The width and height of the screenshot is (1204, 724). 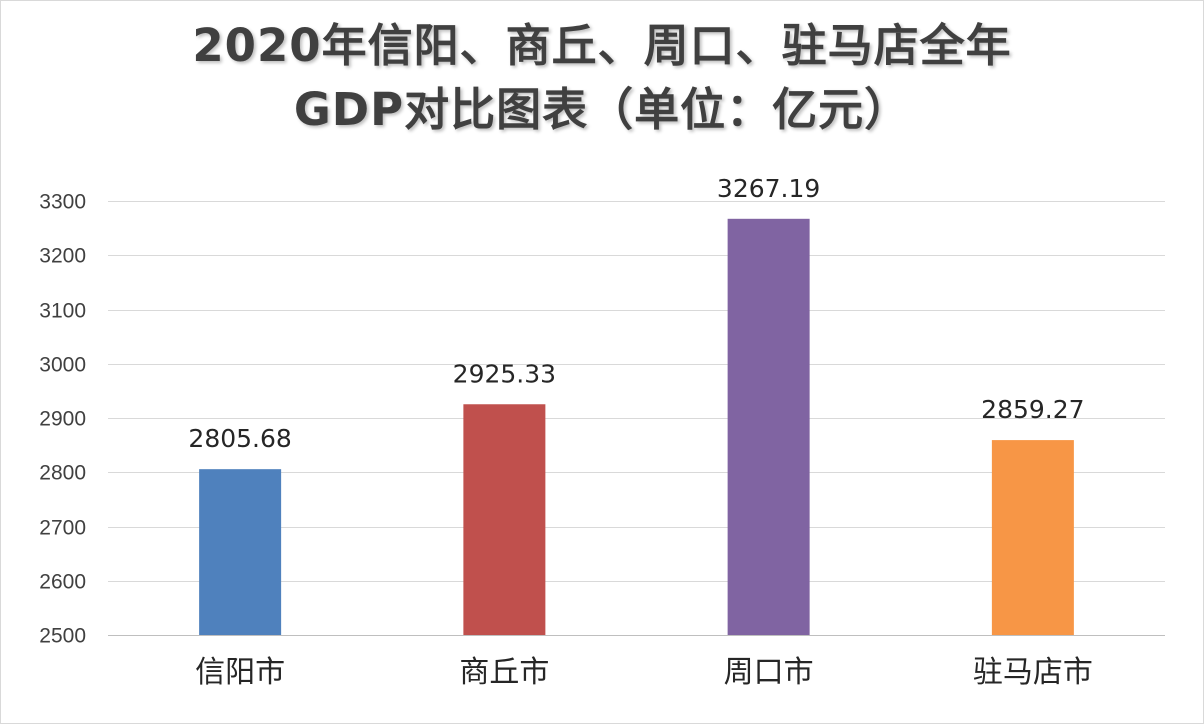 I want to click on data-label: 2925.33, so click(x=504, y=373).